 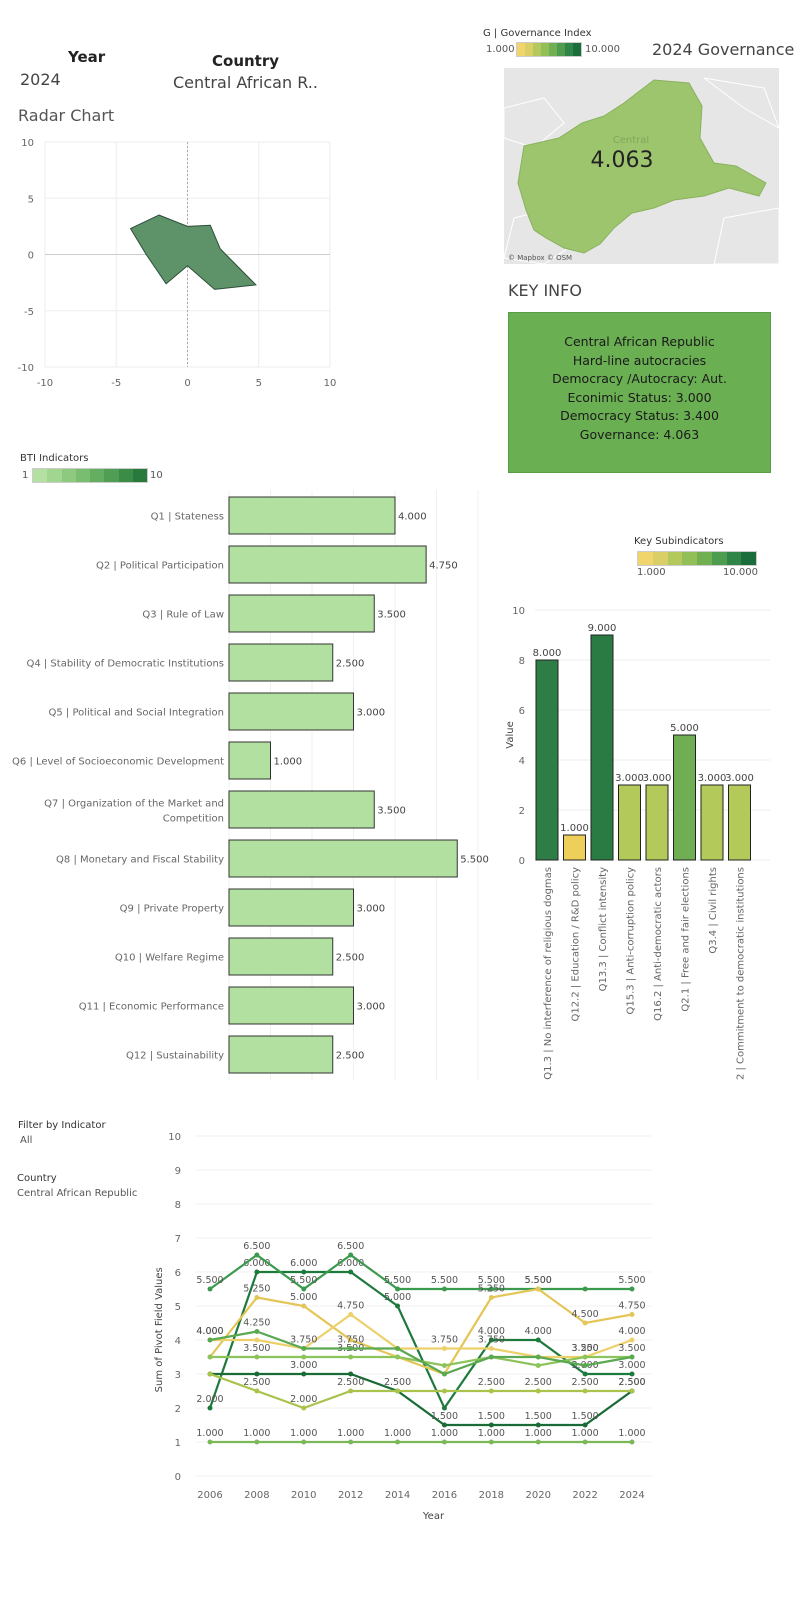 What do you see at coordinates (371, 909) in the screenshot?
I see `bti-value-label: 3.000` at bounding box center [371, 909].